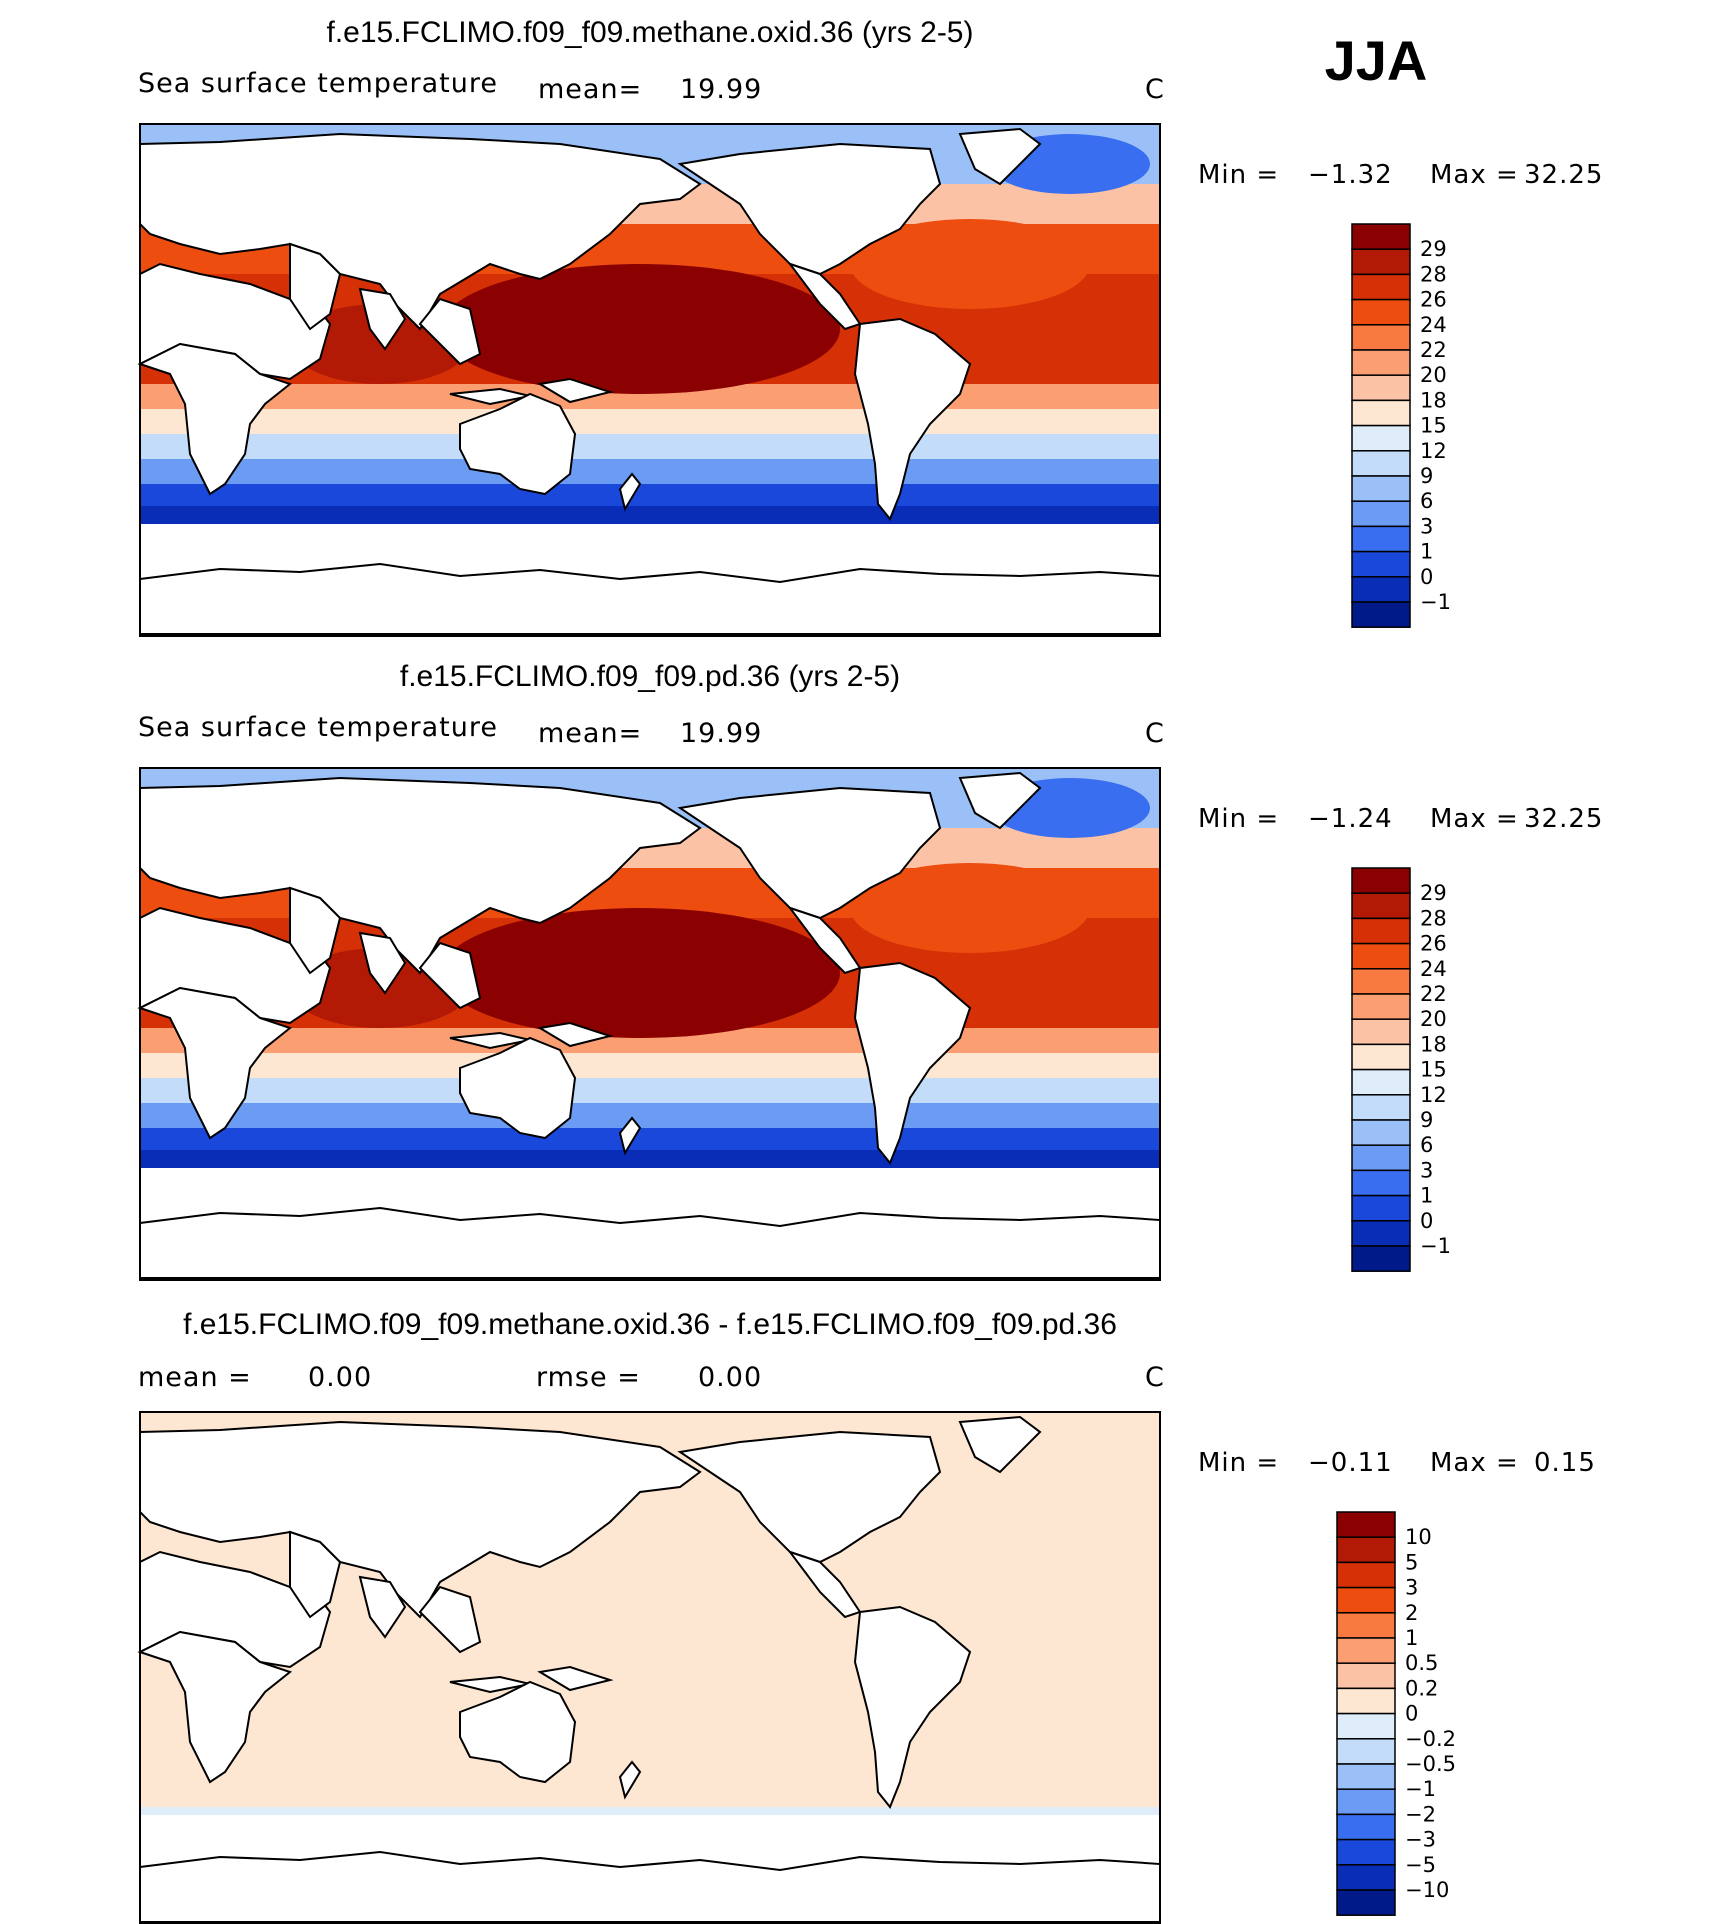 The width and height of the screenshot is (1710, 1924). I want to click on panel2-max-value: 32.25, so click(1563, 819).